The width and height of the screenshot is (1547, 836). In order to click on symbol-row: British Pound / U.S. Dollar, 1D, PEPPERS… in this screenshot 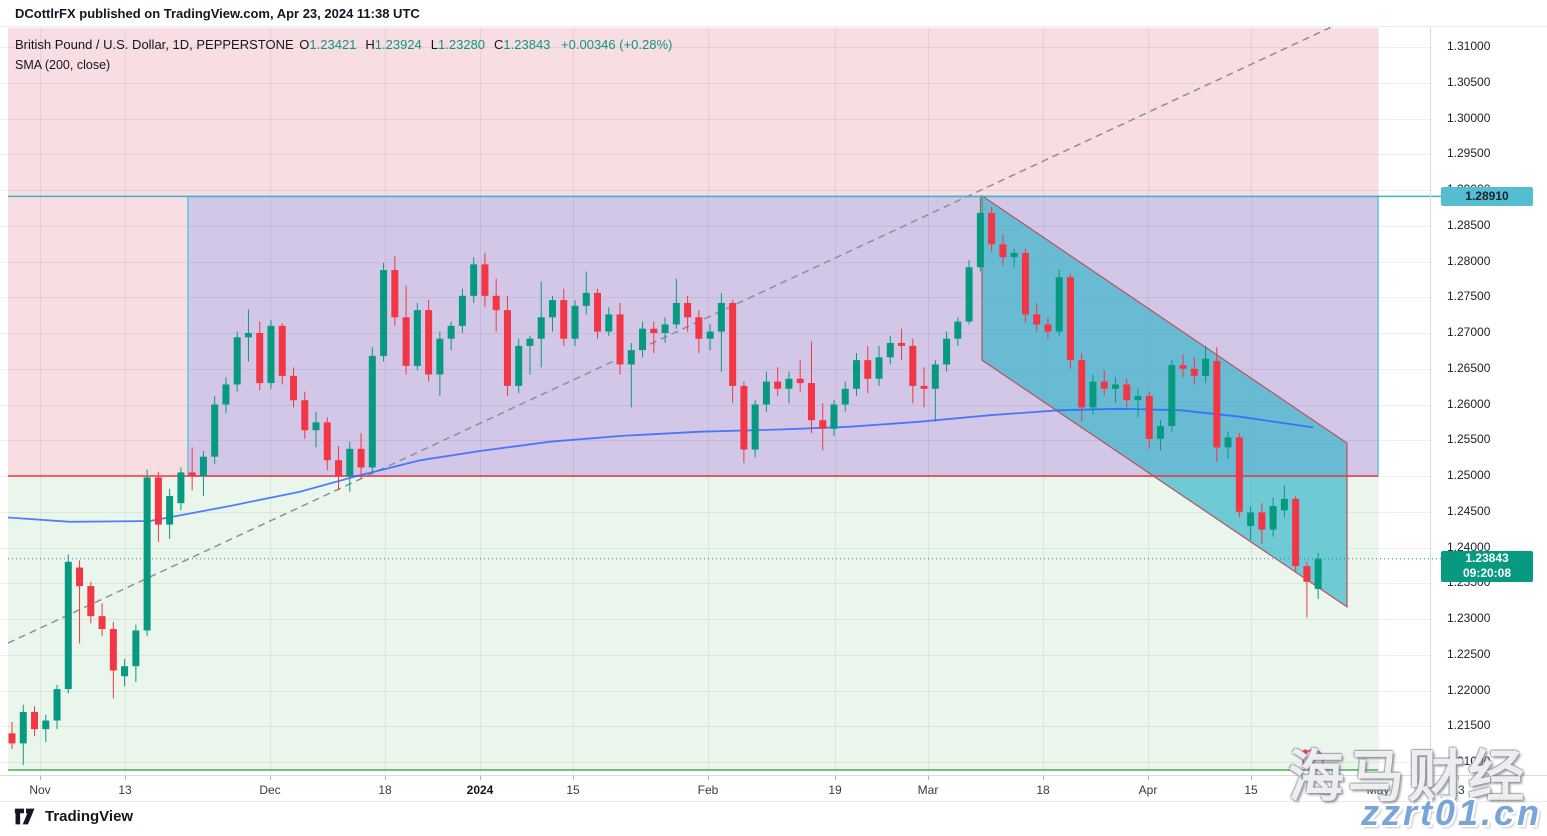, I will do `click(347, 45)`.